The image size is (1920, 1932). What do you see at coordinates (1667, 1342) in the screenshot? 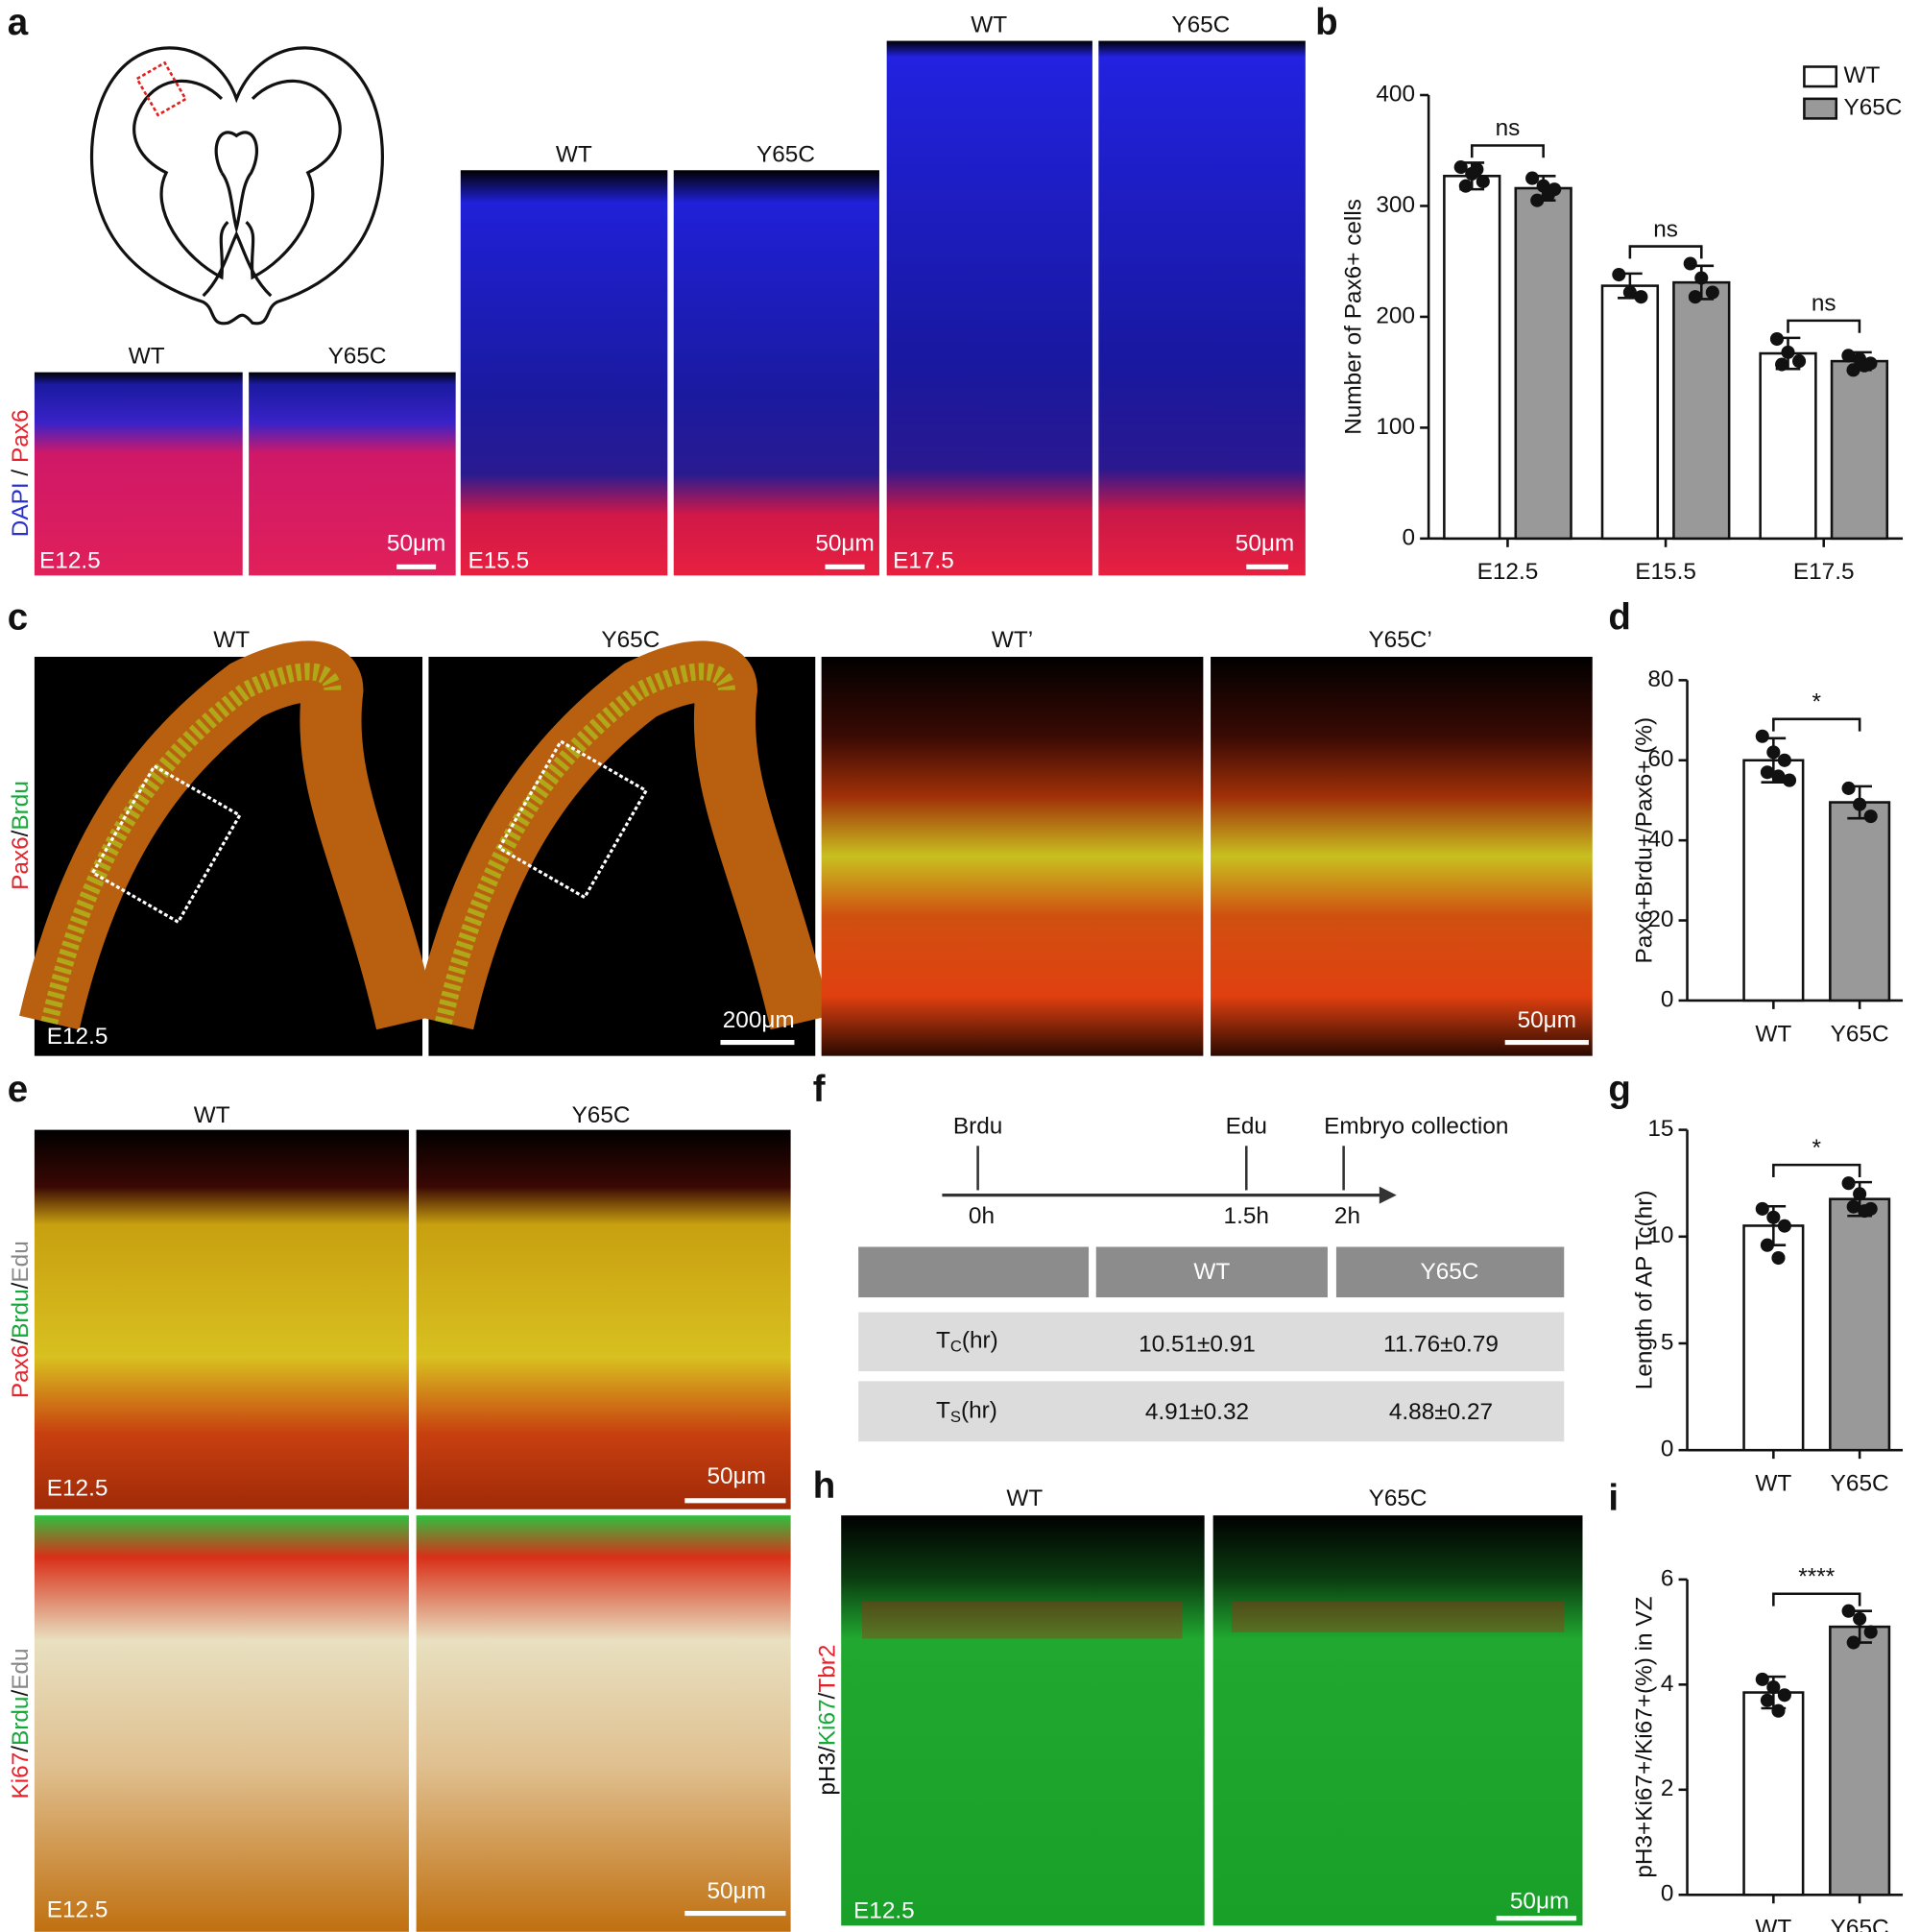
I see `y-tick-label: 5` at bounding box center [1667, 1342].